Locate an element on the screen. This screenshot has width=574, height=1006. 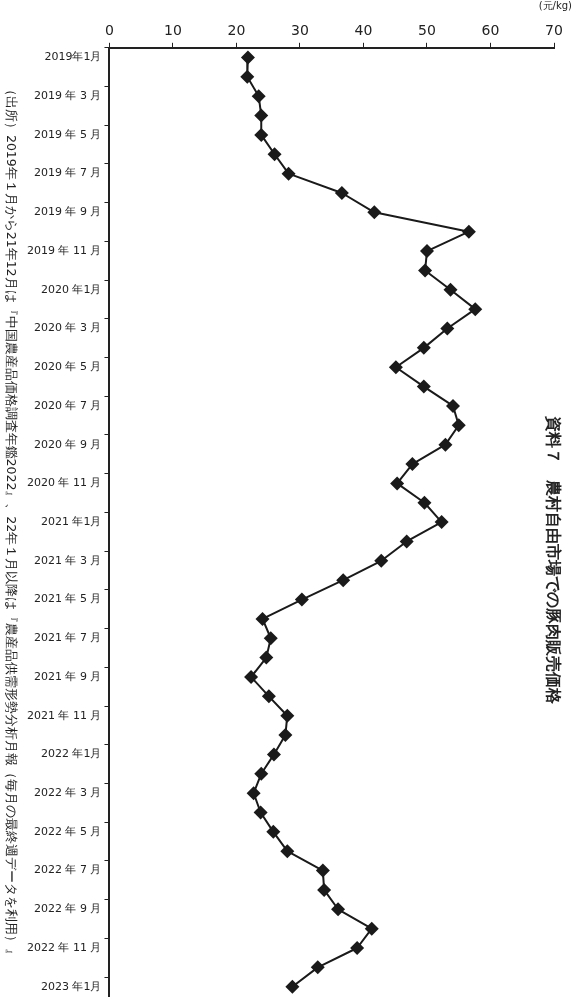
y-tick-label: 2021 年 7 月 is located at coordinates (68, 638).